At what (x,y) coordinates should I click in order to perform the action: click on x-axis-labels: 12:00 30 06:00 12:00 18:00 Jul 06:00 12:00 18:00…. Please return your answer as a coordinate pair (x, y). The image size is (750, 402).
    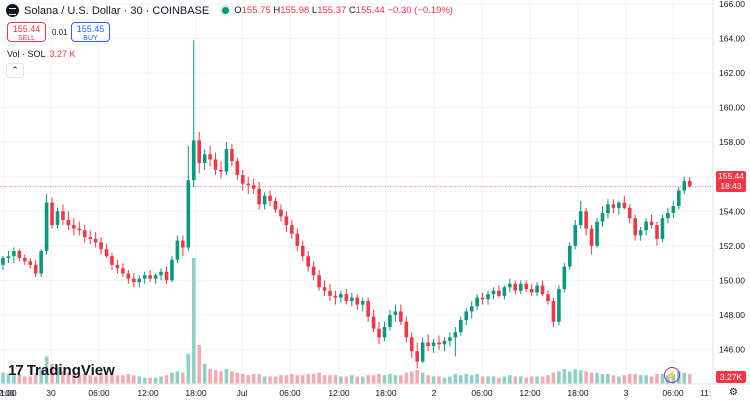
    Looking at the image, I should click on (355, 393).